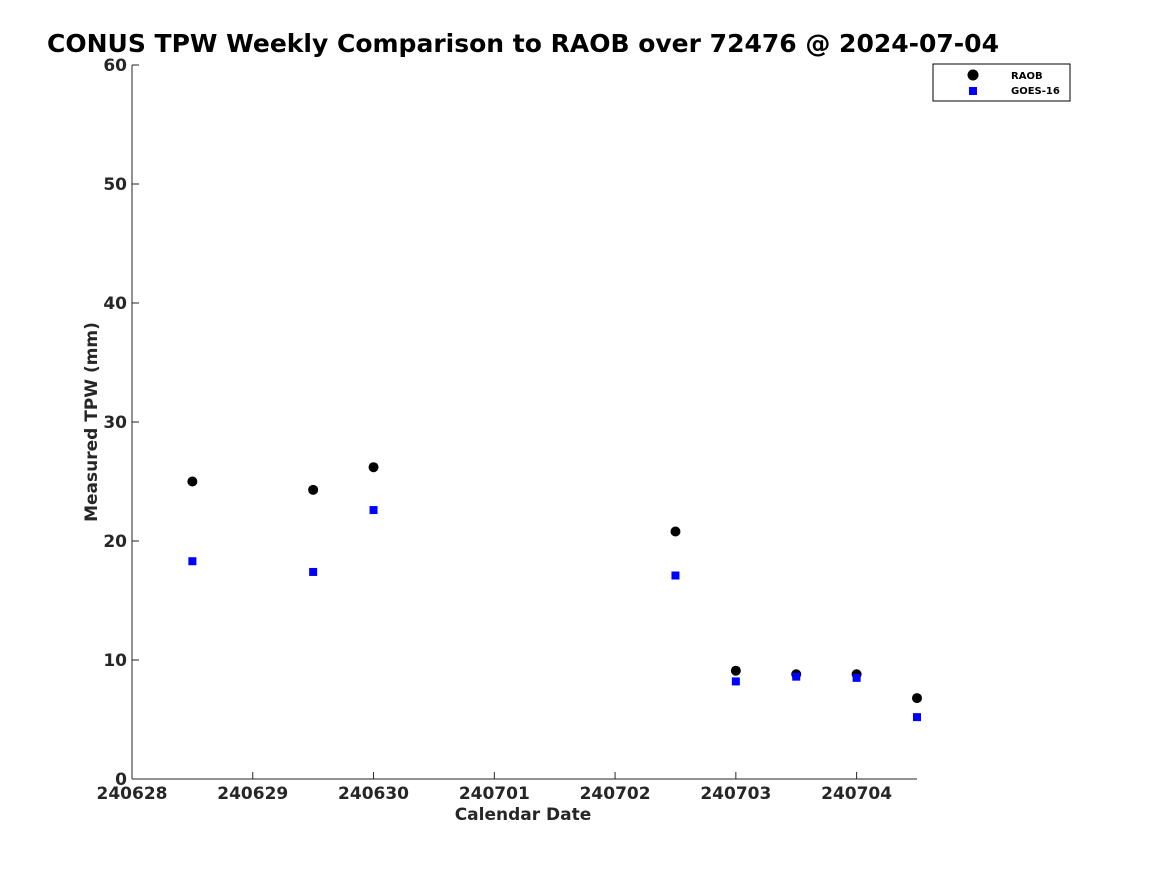 This screenshot has width=1167, height=875. Describe the element at coordinates (1027, 76) in the screenshot. I see `legend-raob-label: RAOB` at that location.